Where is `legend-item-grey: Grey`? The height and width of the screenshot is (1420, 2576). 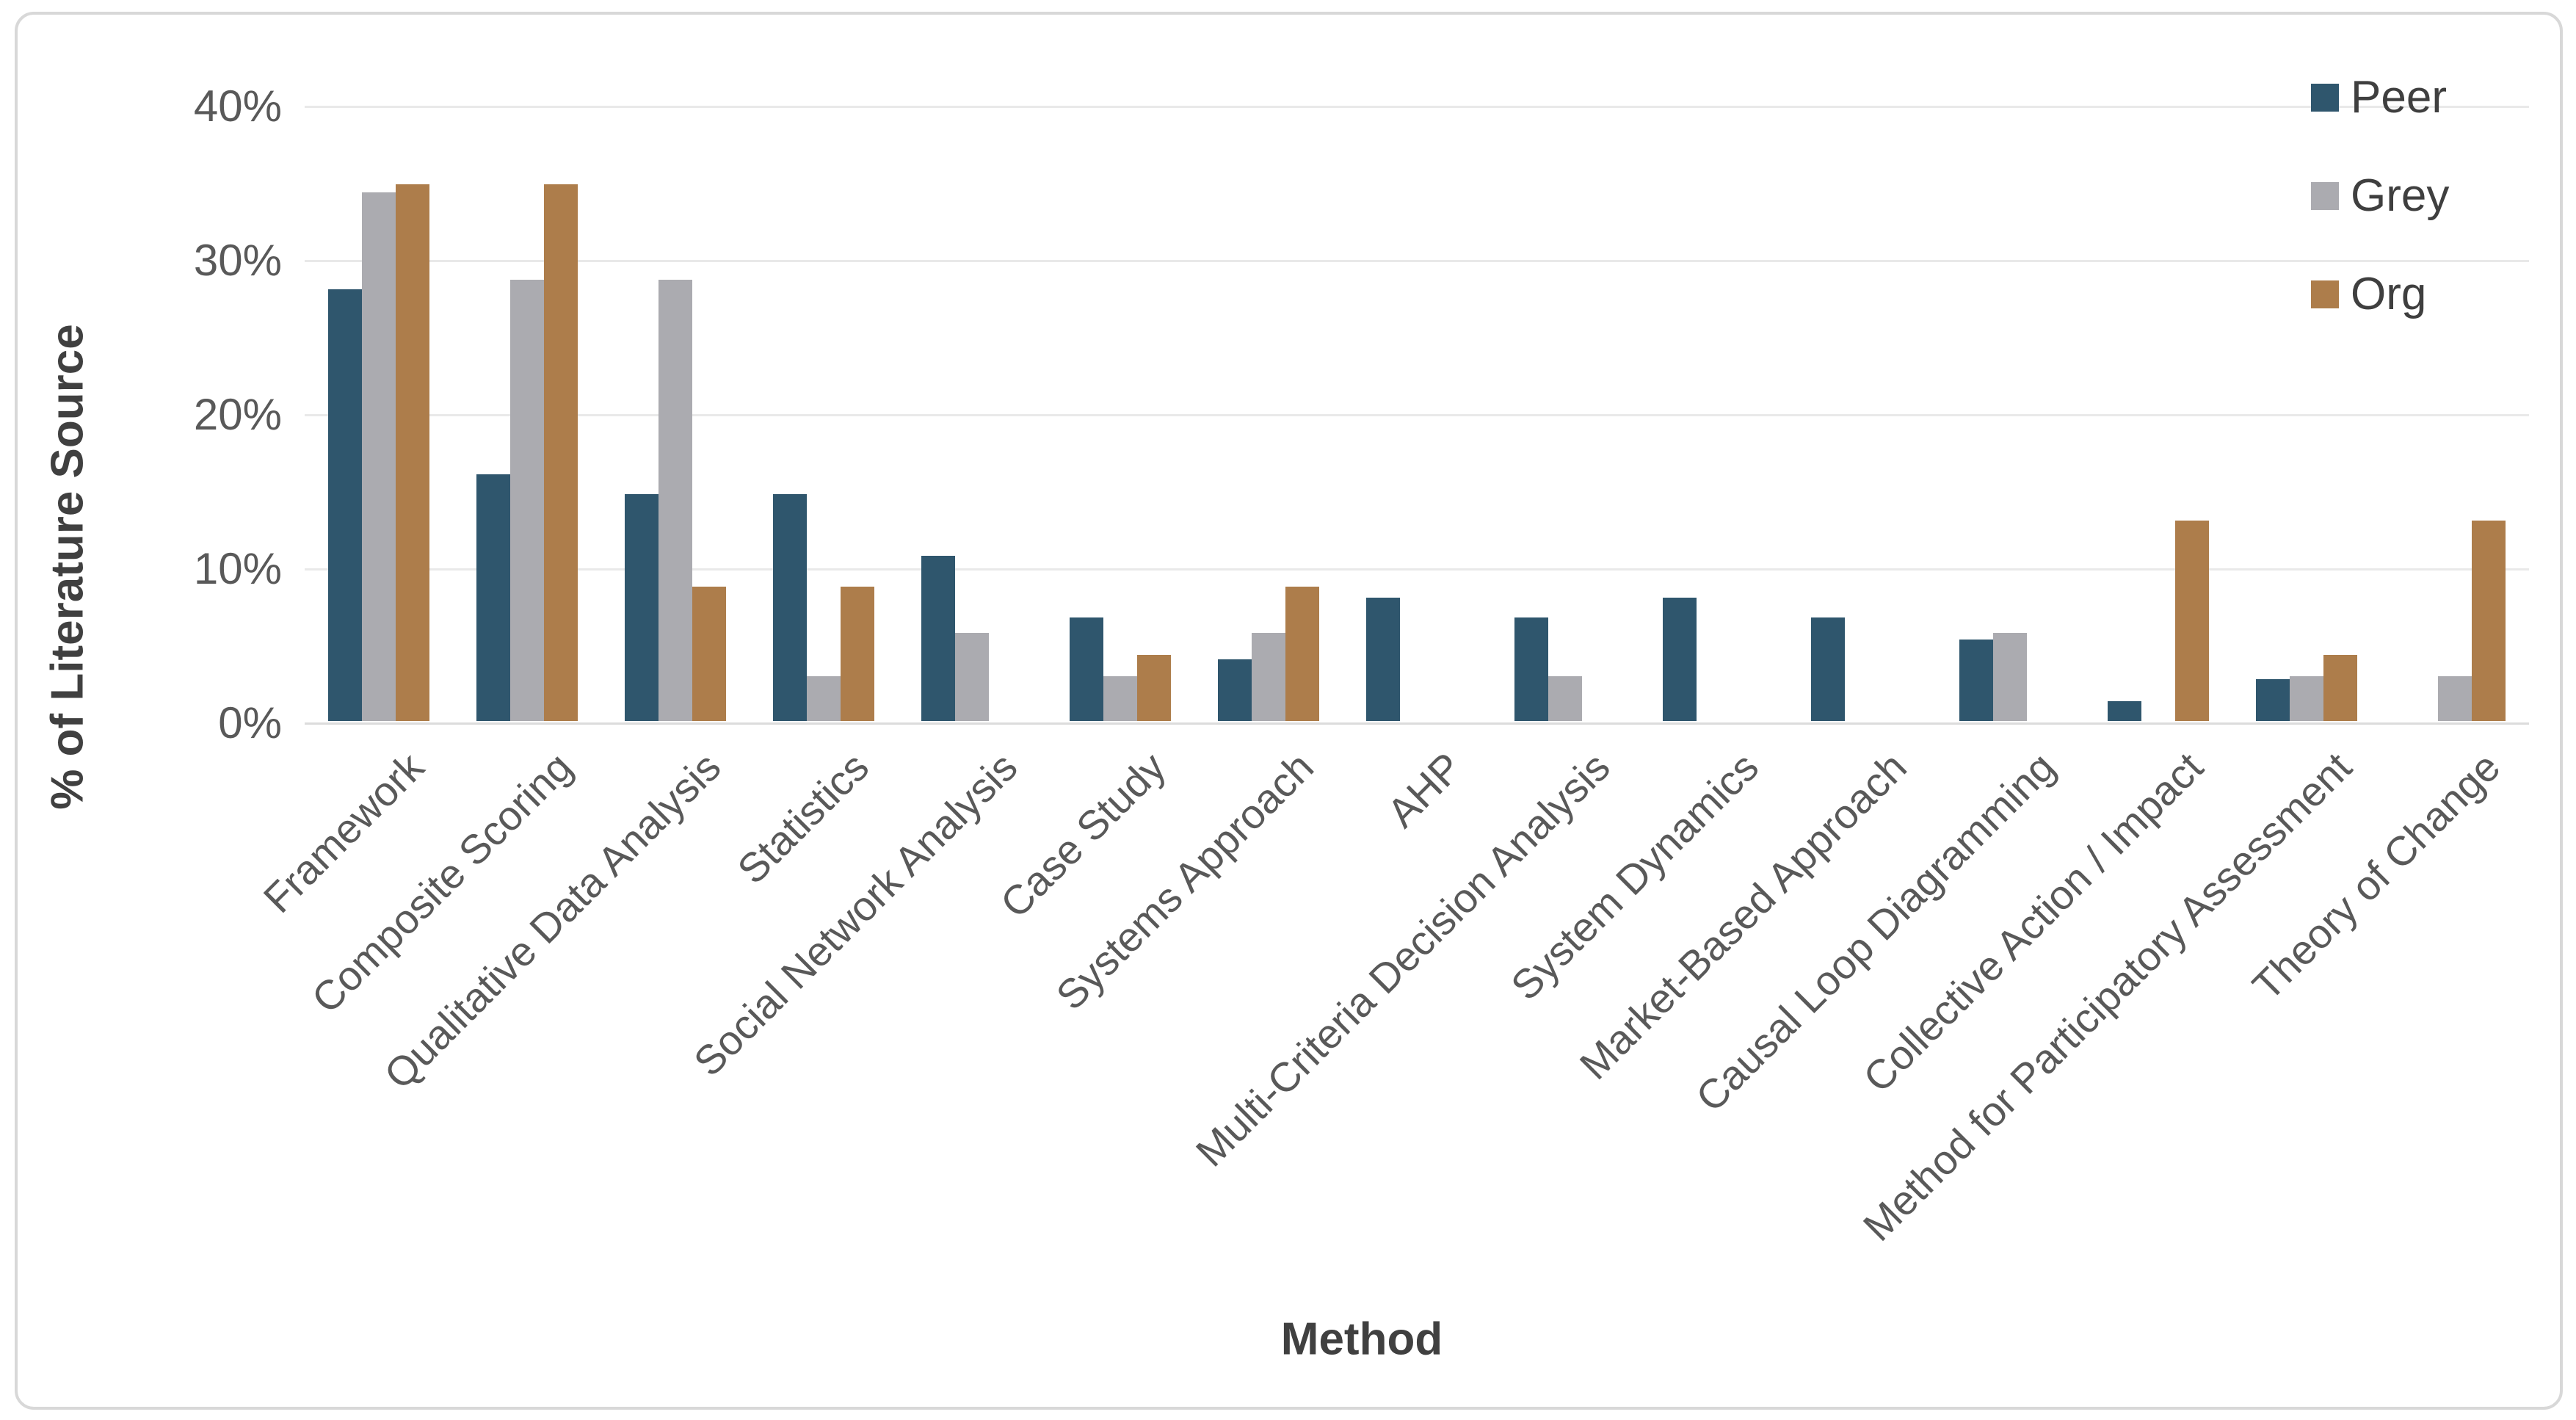 legend-item-grey: Grey is located at coordinates (2380, 196).